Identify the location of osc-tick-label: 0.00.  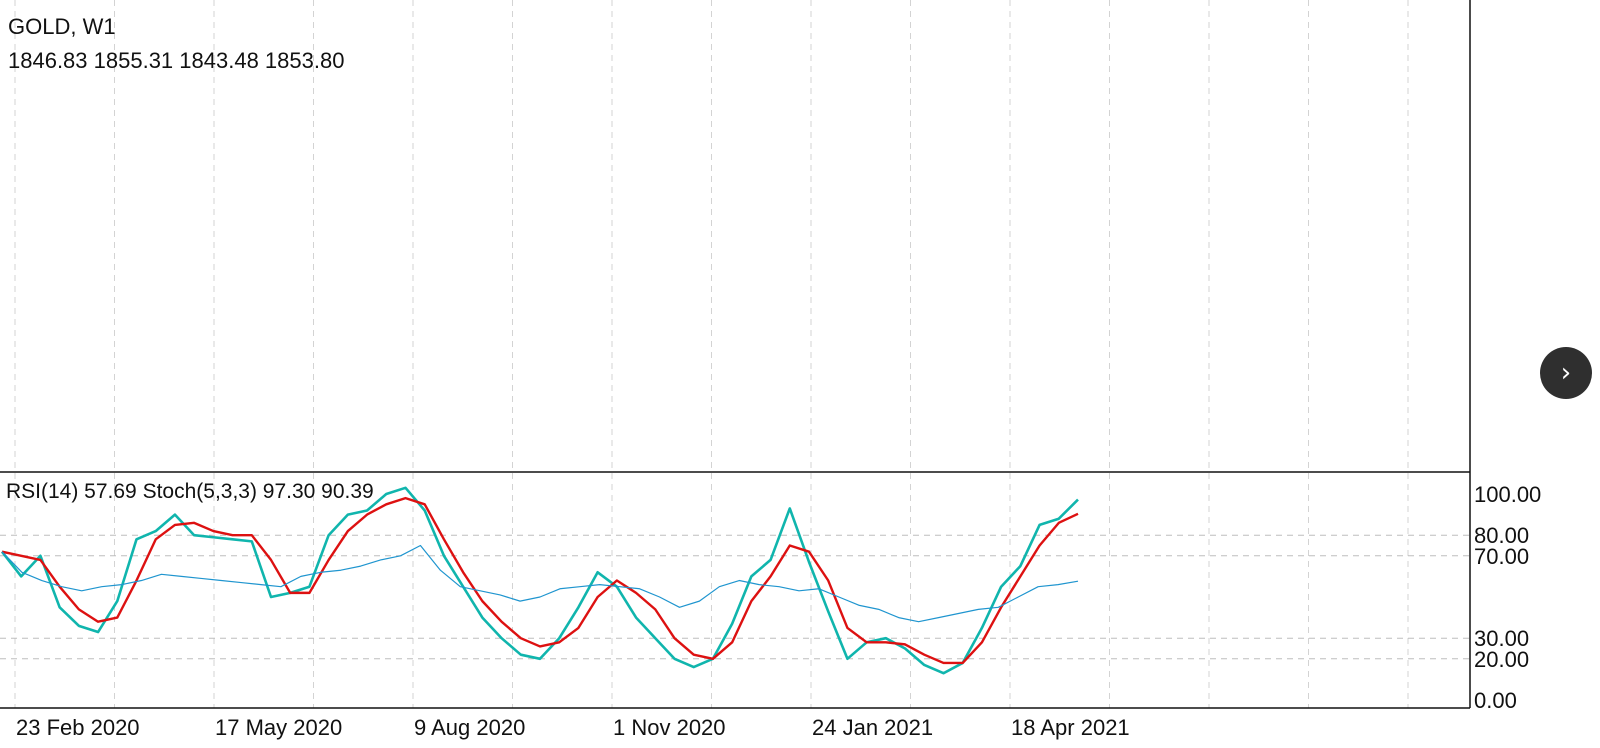
(1495, 700).